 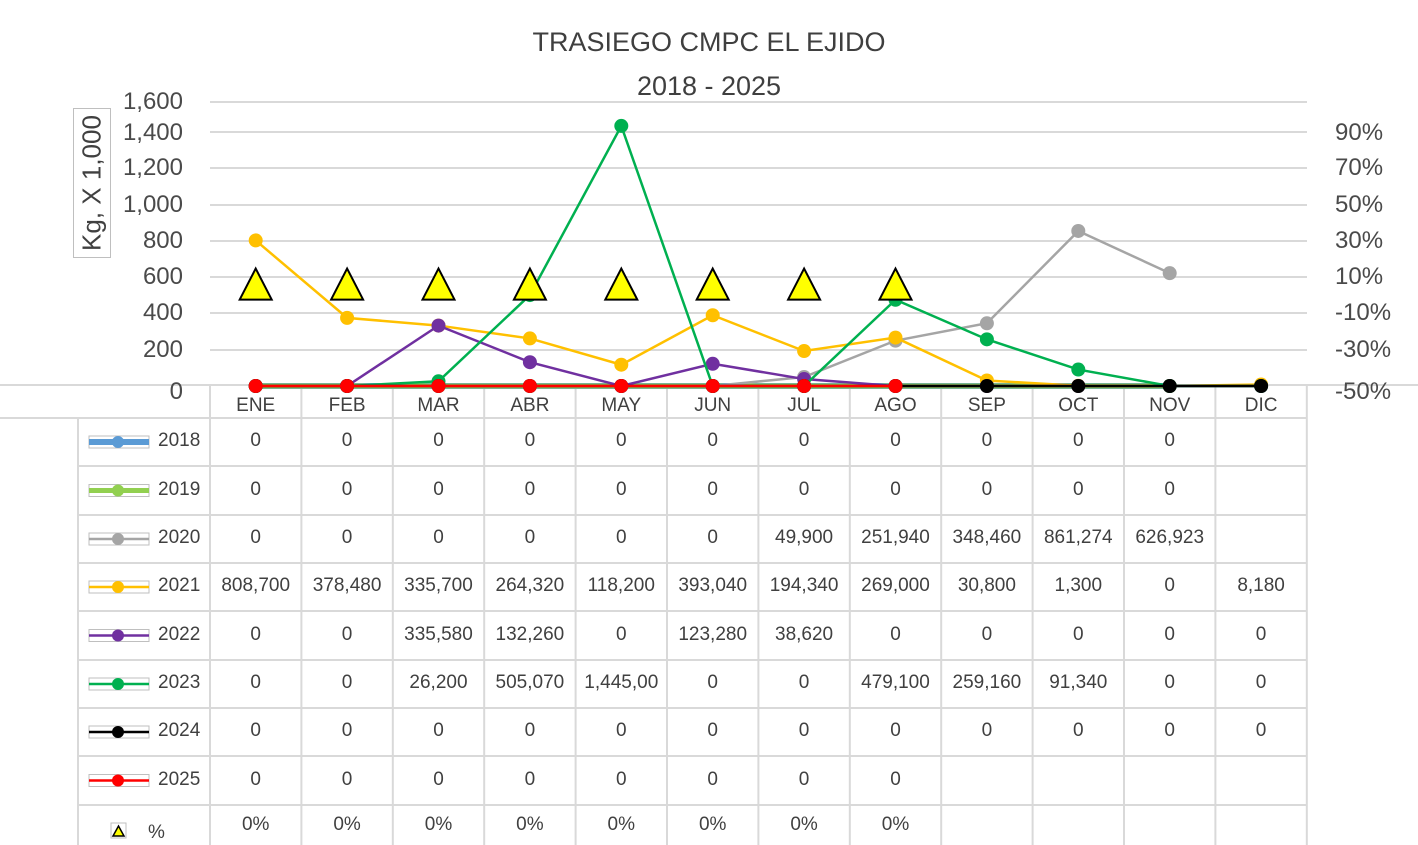 I want to click on x-tick-label: DIC, so click(x=1261, y=405).